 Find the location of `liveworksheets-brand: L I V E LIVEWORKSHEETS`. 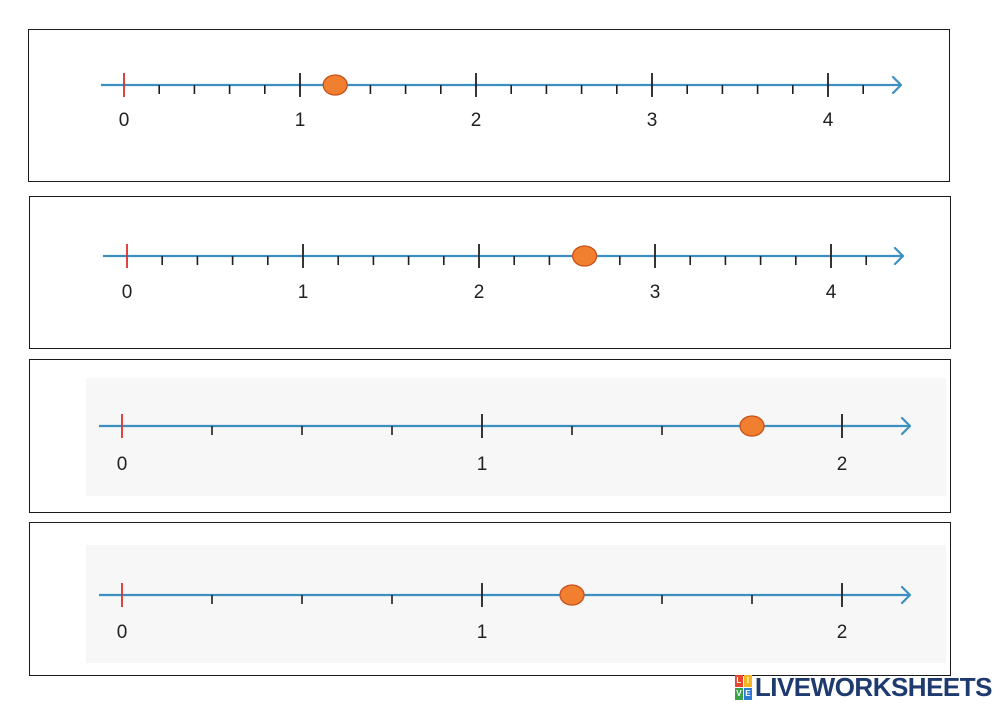

liveworksheets-brand: L I V E LIVEWORKSHEETS is located at coordinates (863, 686).